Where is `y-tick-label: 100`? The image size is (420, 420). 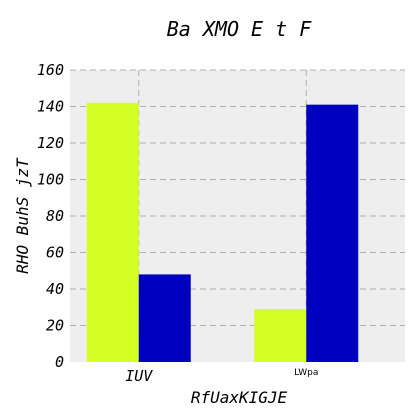 y-tick-label: 100 is located at coordinates (50, 180).